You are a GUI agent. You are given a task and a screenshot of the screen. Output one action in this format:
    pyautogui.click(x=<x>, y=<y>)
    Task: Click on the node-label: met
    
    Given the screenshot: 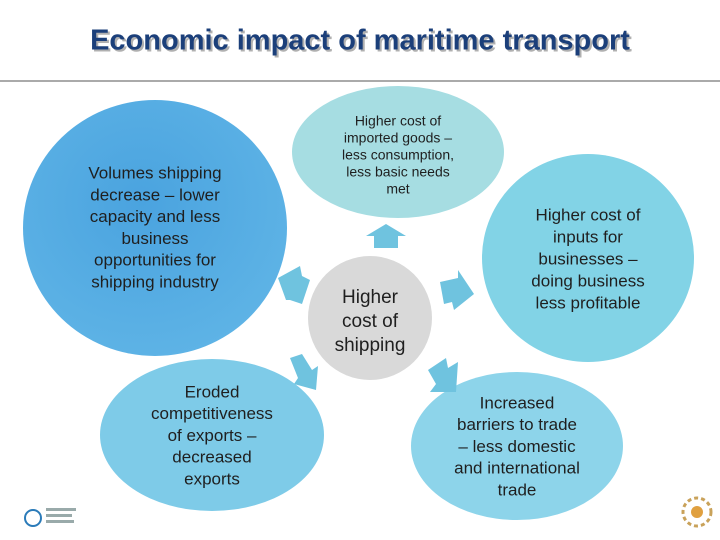 What is the action you would take?
    pyautogui.click(x=397, y=189)
    